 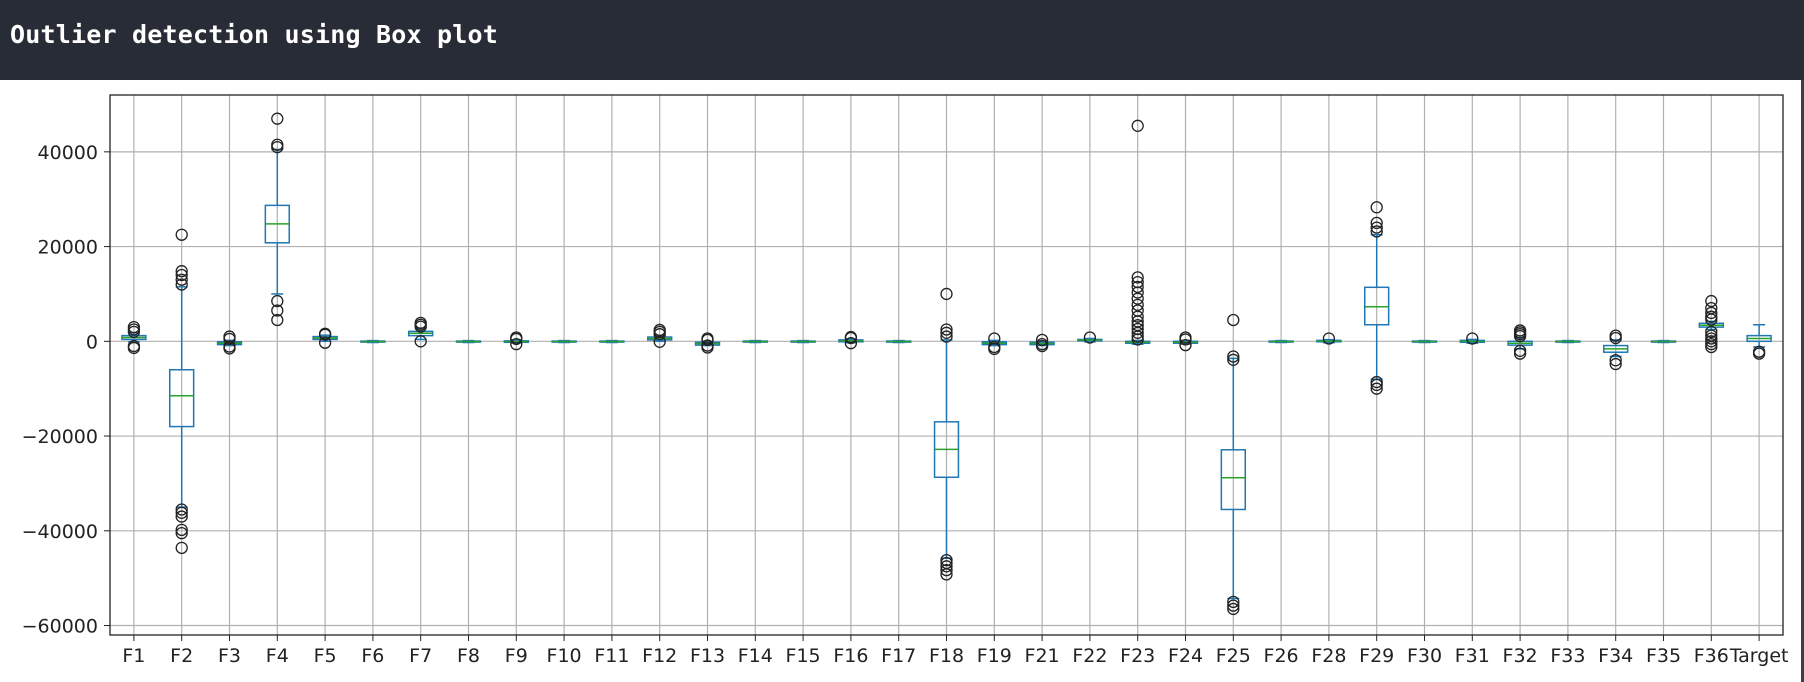 What do you see at coordinates (181, 656) in the screenshot?
I see `x-tick-label: F2` at bounding box center [181, 656].